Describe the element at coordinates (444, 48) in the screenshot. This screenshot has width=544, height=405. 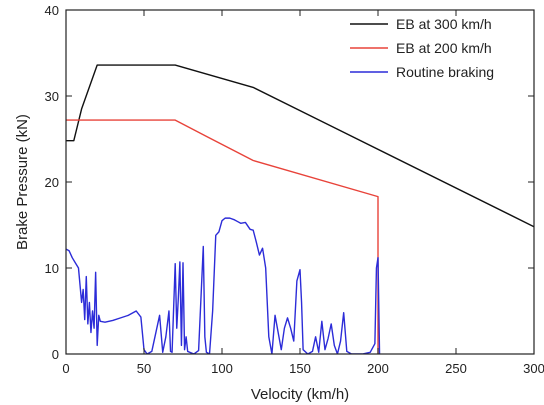
I see `legend-label: EB at 200 km/h` at that location.